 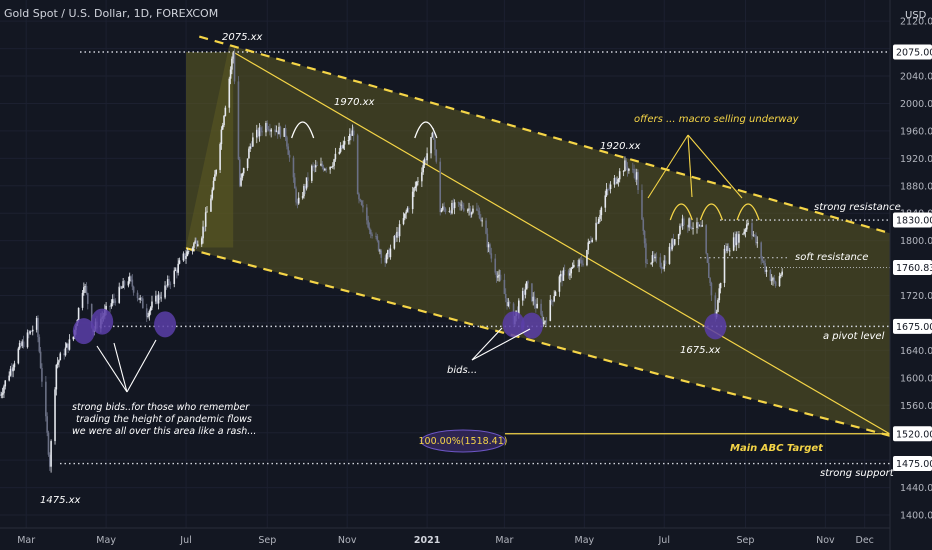 What do you see at coordinates (914, 327) in the screenshot?
I see `level-price-label: 1675.00` at bounding box center [914, 327].